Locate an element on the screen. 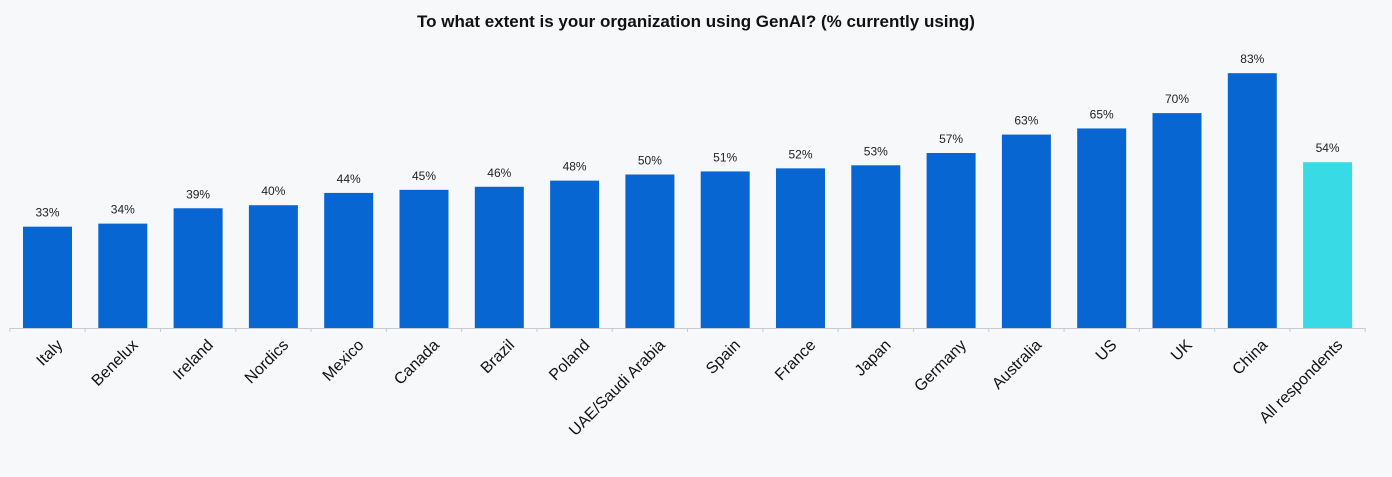 The image size is (1392, 477). value-label-australia: 63% is located at coordinates (1026, 121).